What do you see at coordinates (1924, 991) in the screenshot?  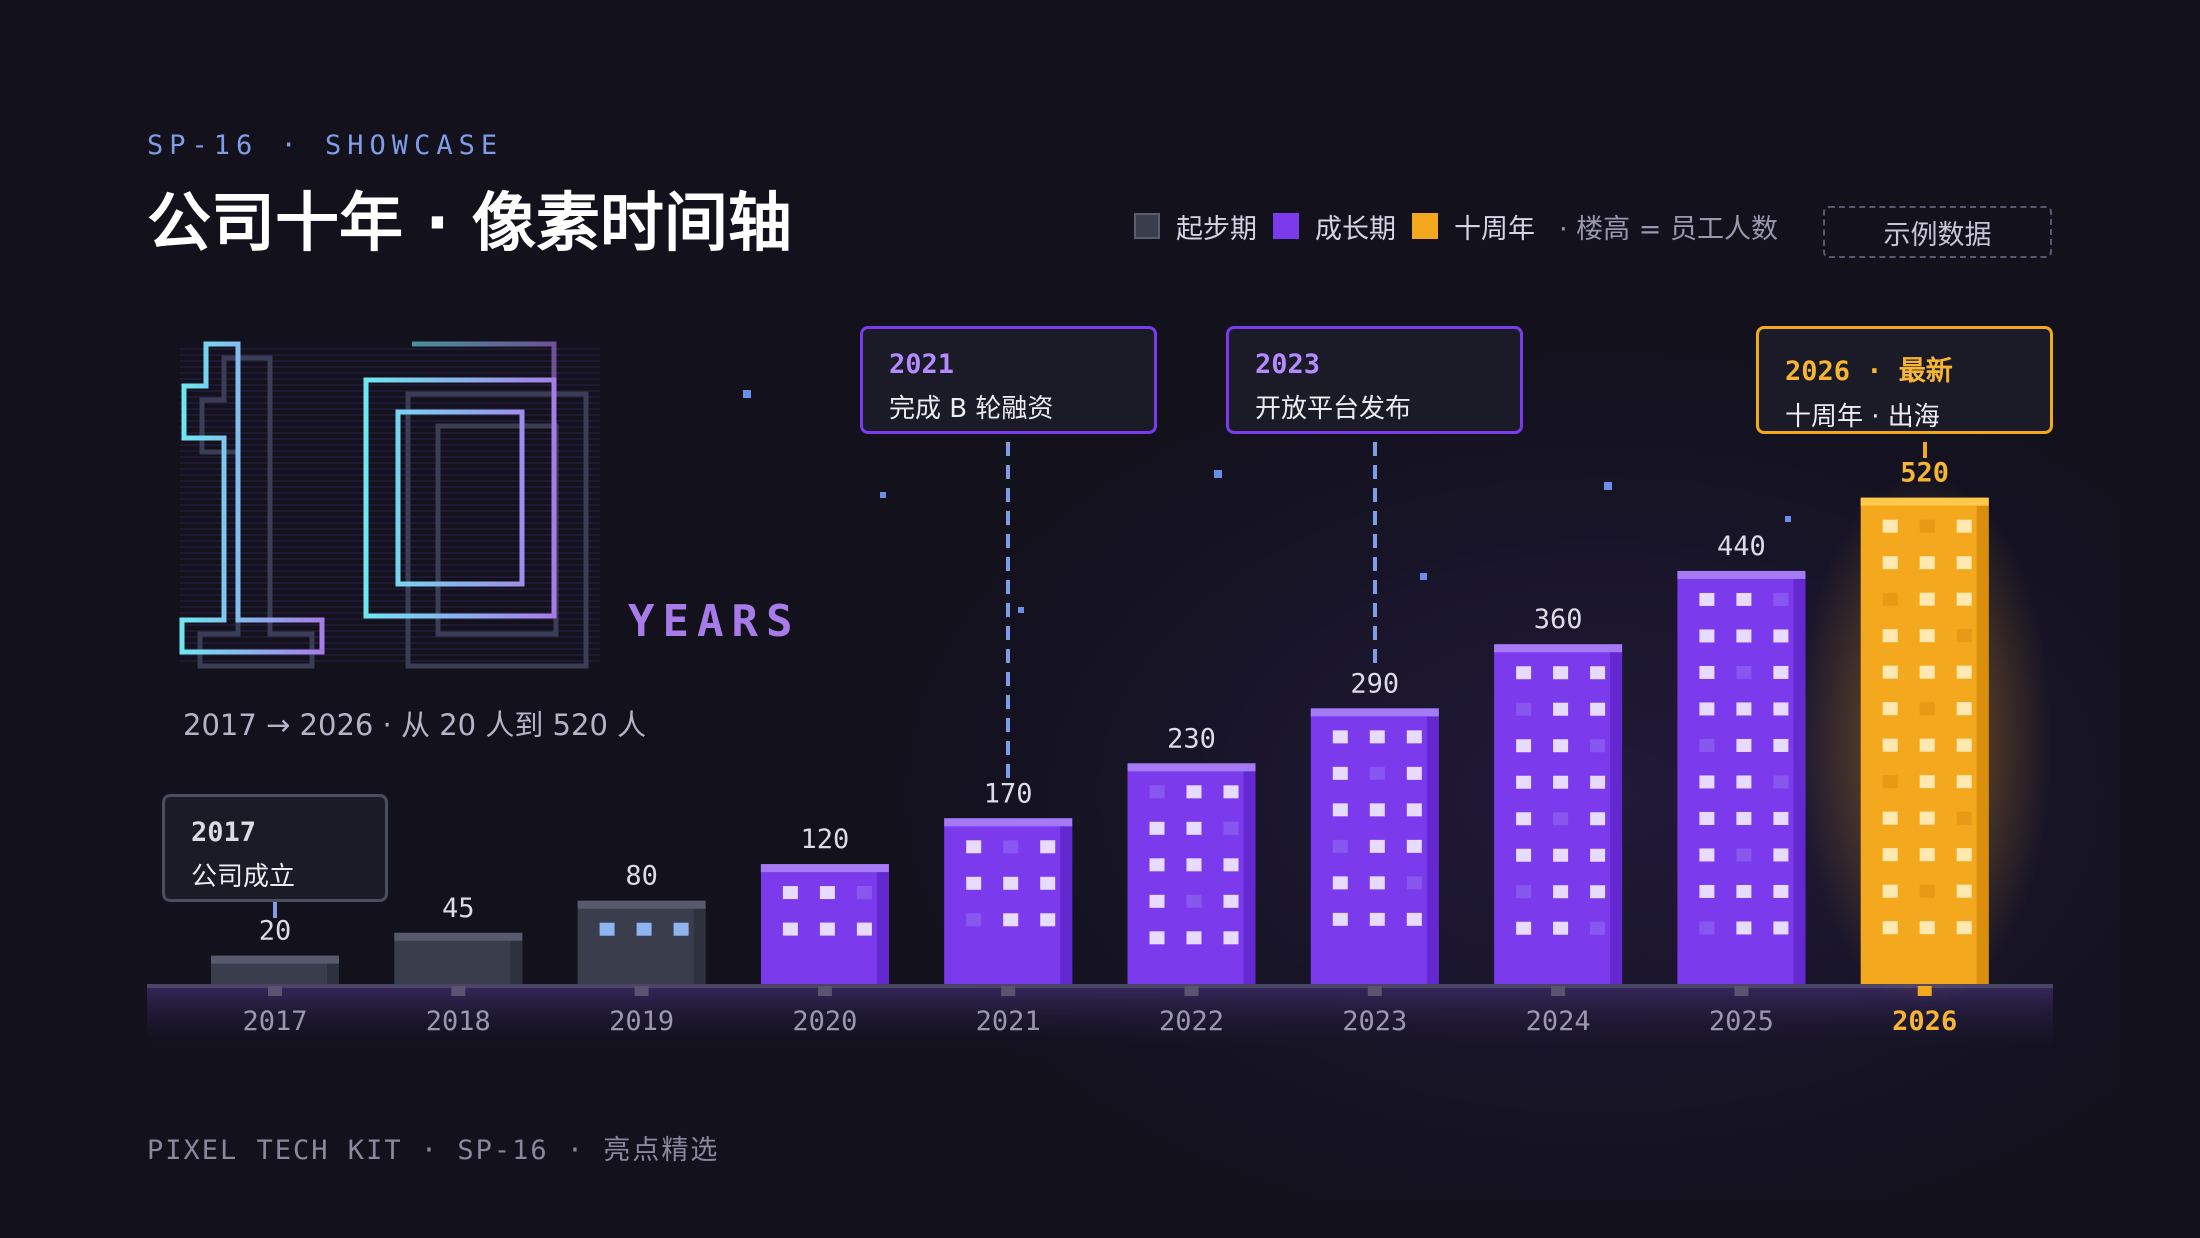 I see `axis-tick-2026` at bounding box center [1924, 991].